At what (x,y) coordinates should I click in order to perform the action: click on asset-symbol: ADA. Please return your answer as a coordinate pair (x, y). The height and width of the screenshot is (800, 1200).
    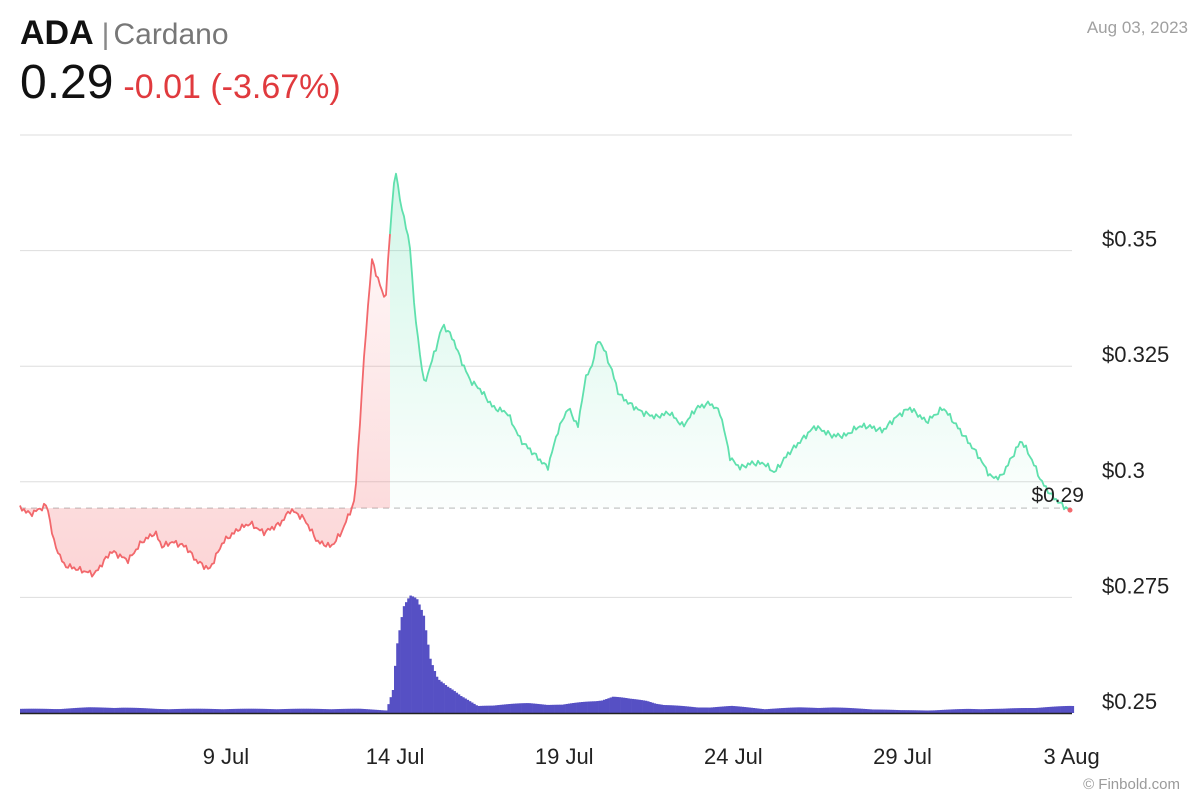
    Looking at the image, I should click on (57, 33).